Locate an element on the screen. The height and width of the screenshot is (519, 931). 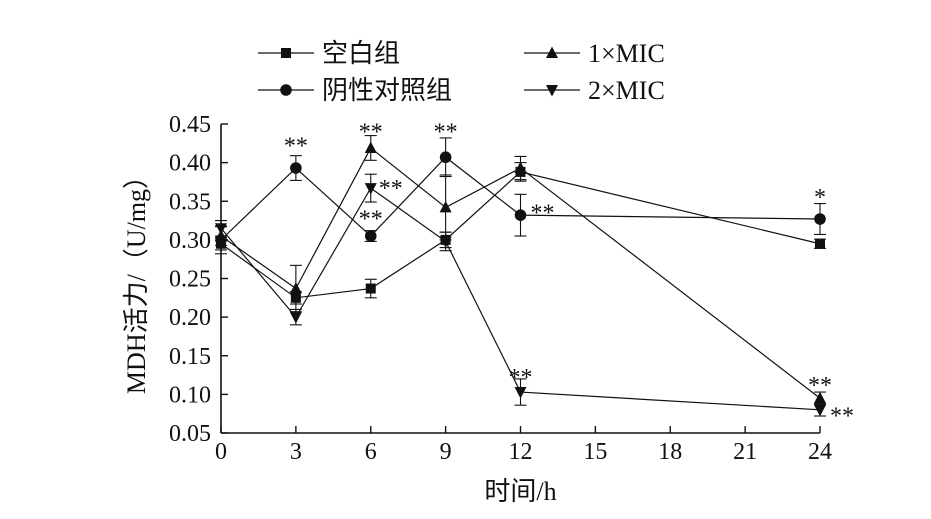
y-tick-label: 0.30 is located at coordinates (190, 241).